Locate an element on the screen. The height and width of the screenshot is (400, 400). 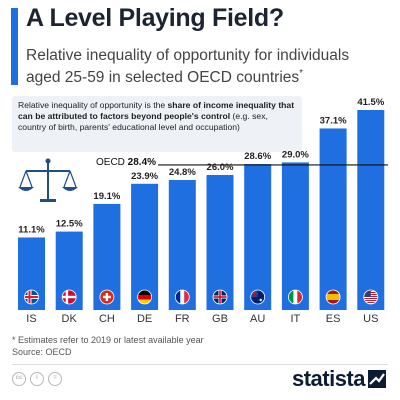
value-label-DE: 23.9% is located at coordinates (144, 176).